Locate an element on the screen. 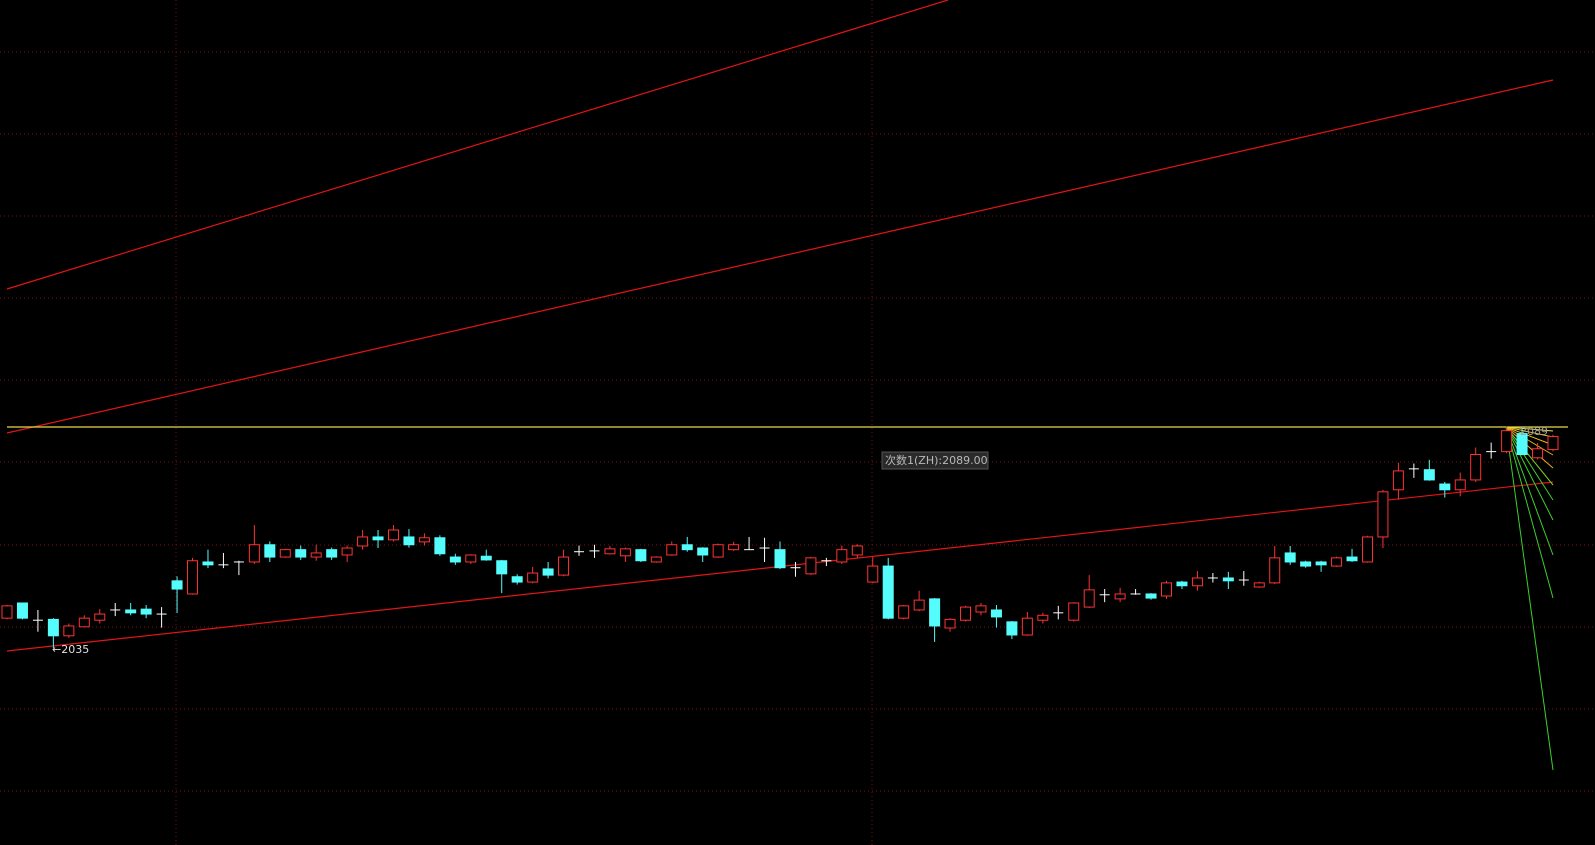 The image size is (1595, 845). high-label: 2089 is located at coordinates (1534, 431).